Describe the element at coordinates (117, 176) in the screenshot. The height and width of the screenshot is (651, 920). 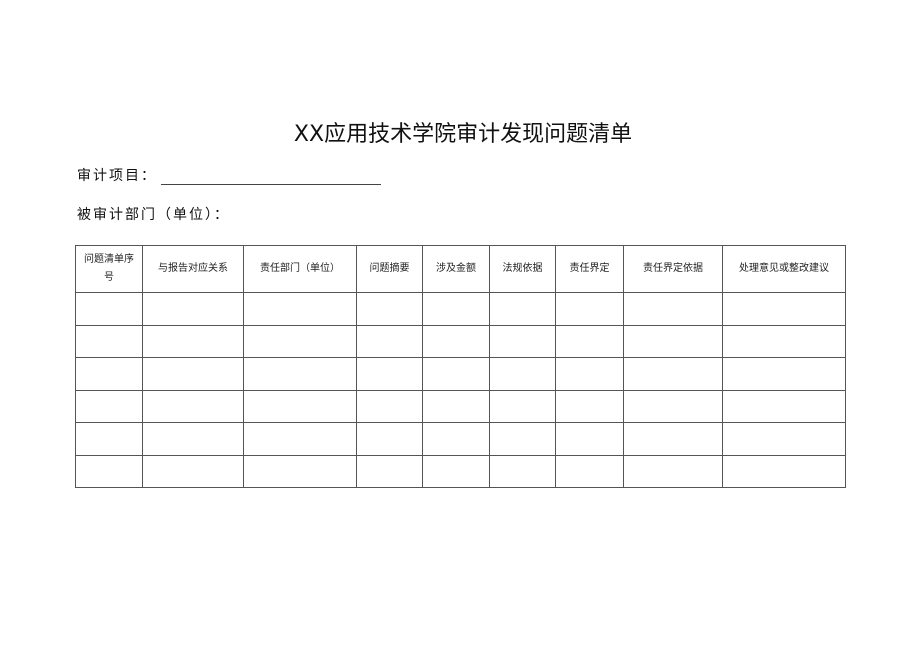
I see `audit-project-label: 审计项目：` at that location.